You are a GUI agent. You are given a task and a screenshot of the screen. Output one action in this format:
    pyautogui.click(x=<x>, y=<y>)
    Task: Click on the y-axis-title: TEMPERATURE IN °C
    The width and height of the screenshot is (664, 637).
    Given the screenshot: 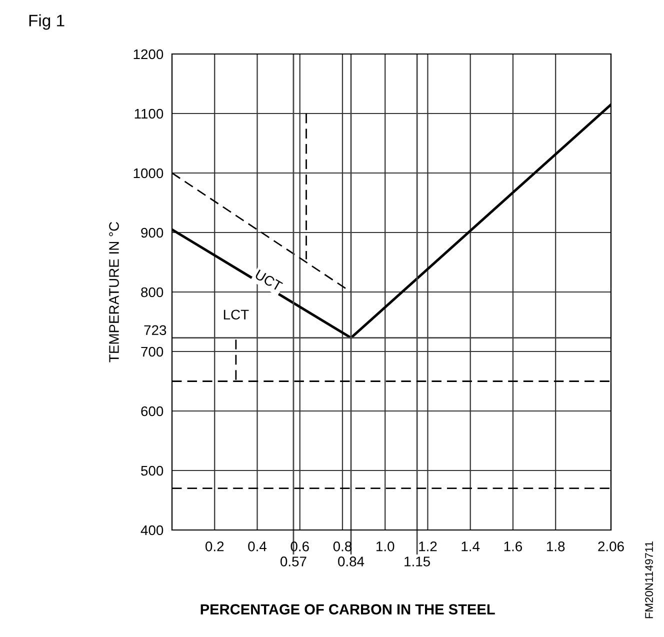 What is the action you would take?
    pyautogui.click(x=114, y=292)
    